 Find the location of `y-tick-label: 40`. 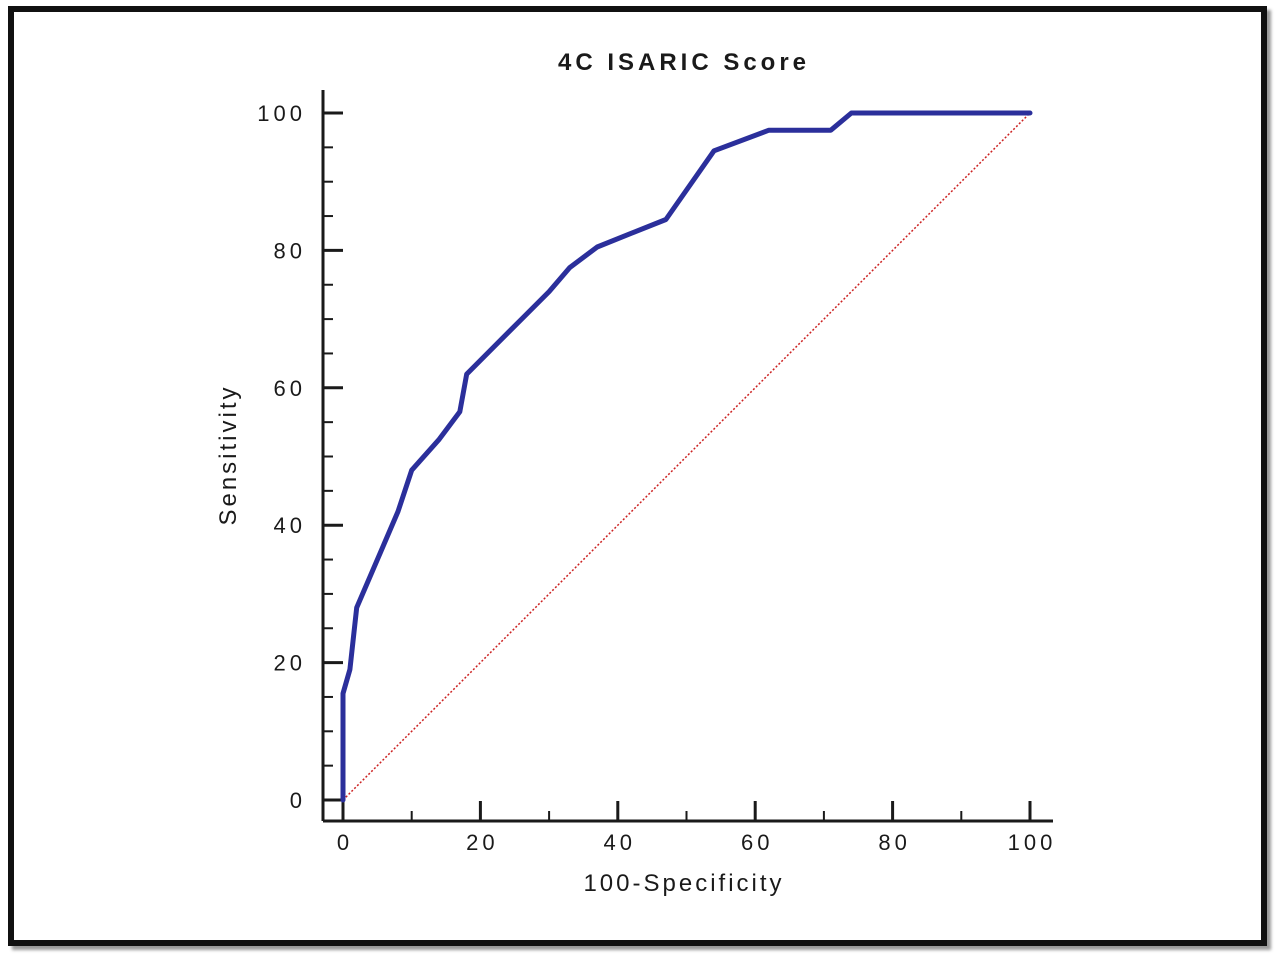

y-tick-label: 40 is located at coordinates (290, 525).